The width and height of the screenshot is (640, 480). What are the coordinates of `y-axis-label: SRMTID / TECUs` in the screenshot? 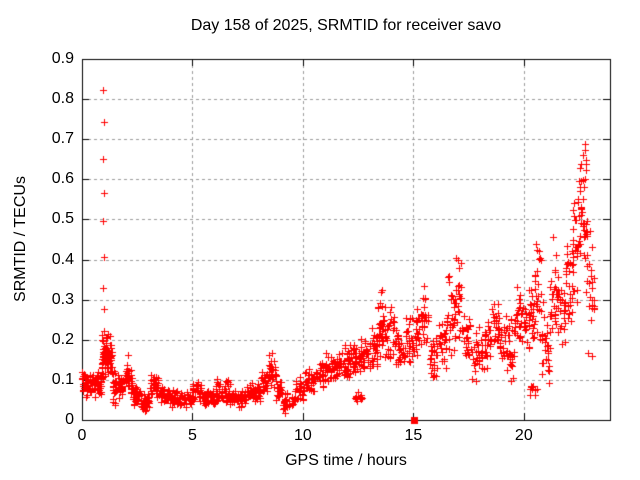 It's located at (20, 239).